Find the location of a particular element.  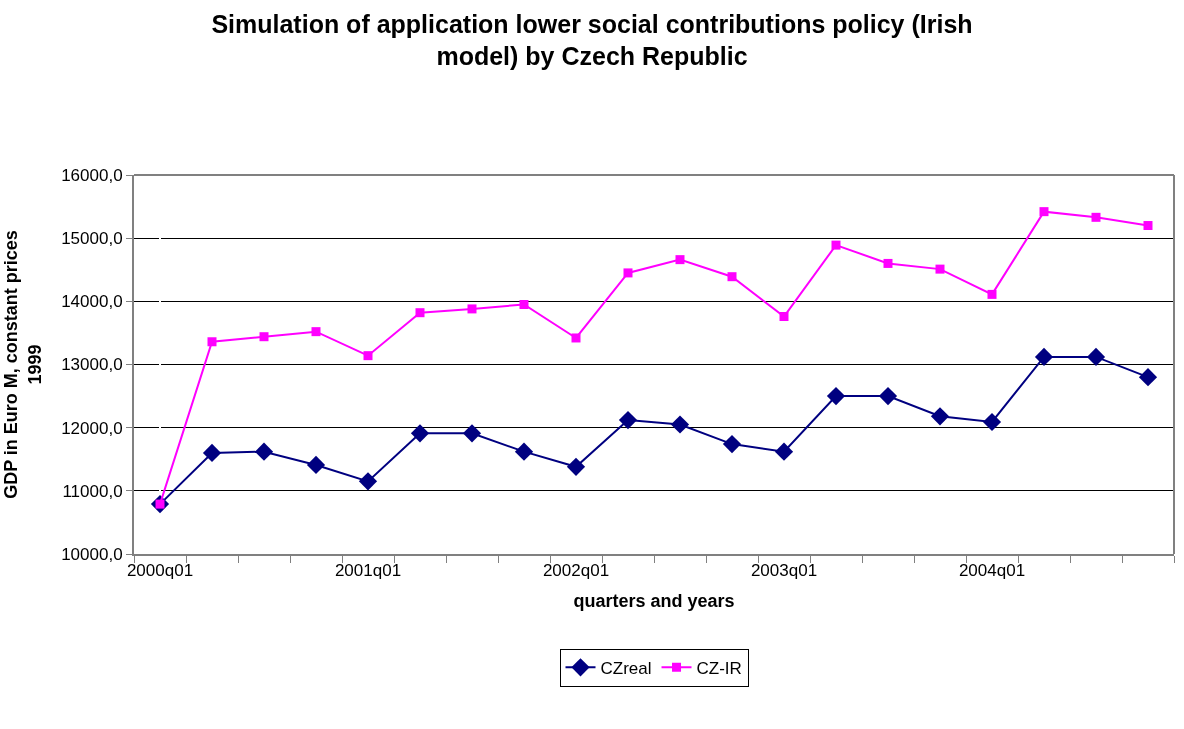

y-tick-label: 10000,0 is located at coordinates (92, 554).